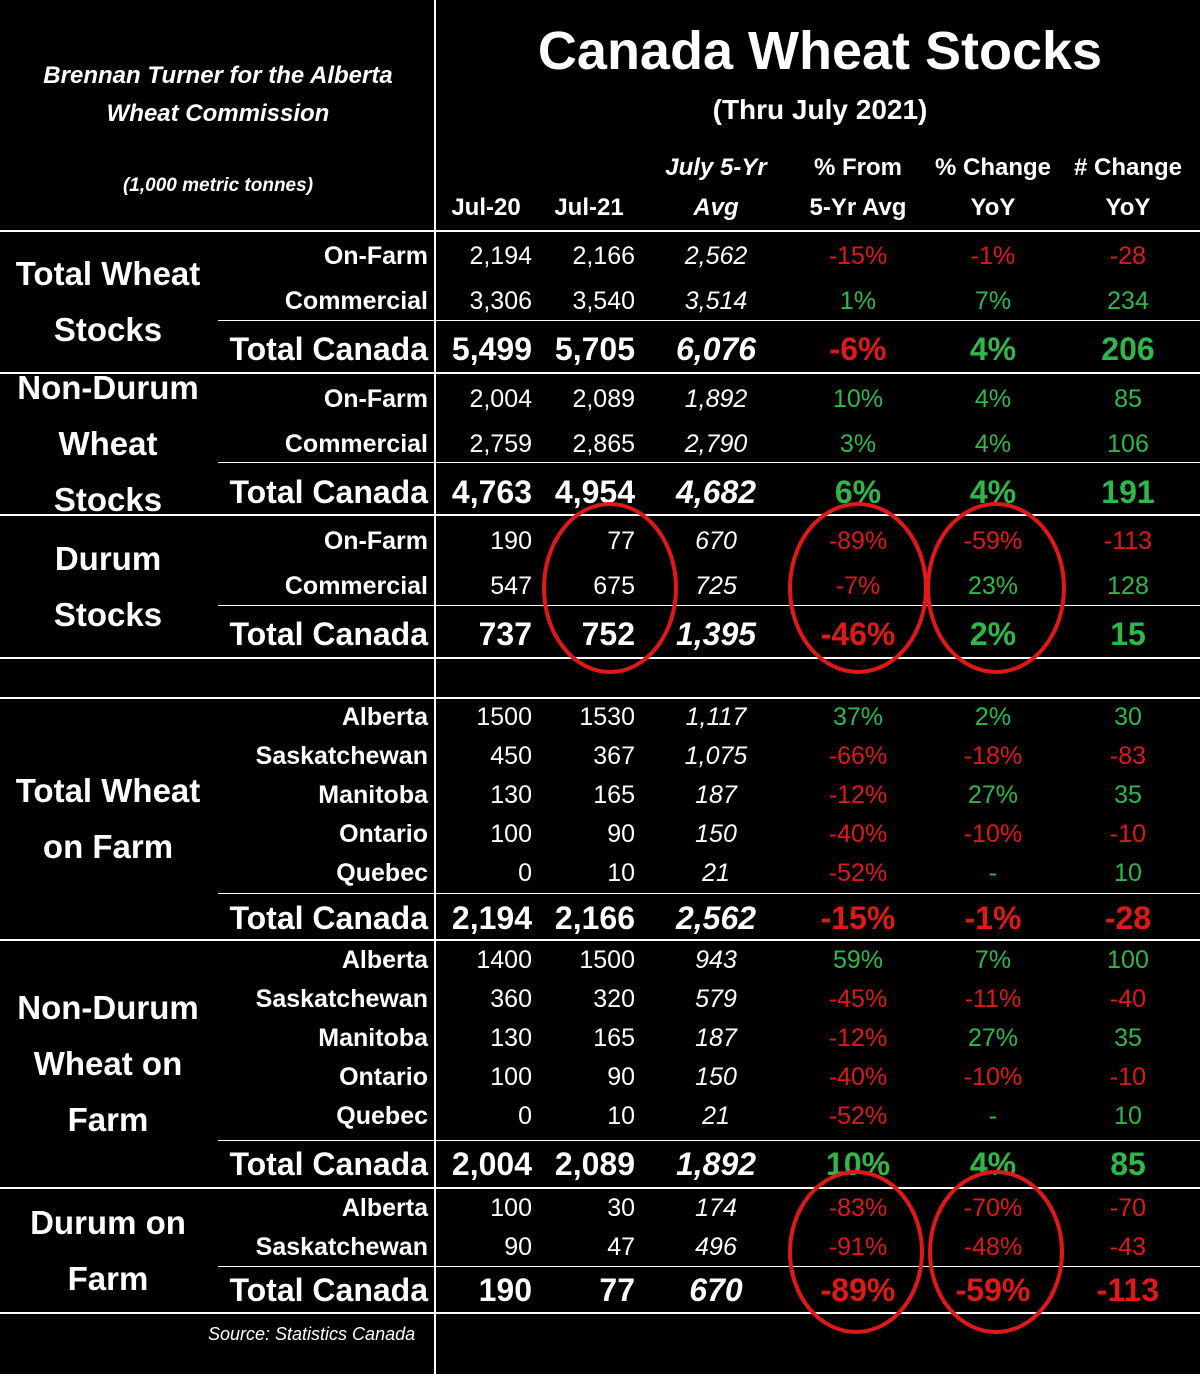 The height and width of the screenshot is (1374, 1200). I want to click on cell-jul20: 2,004, so click(500, 399).